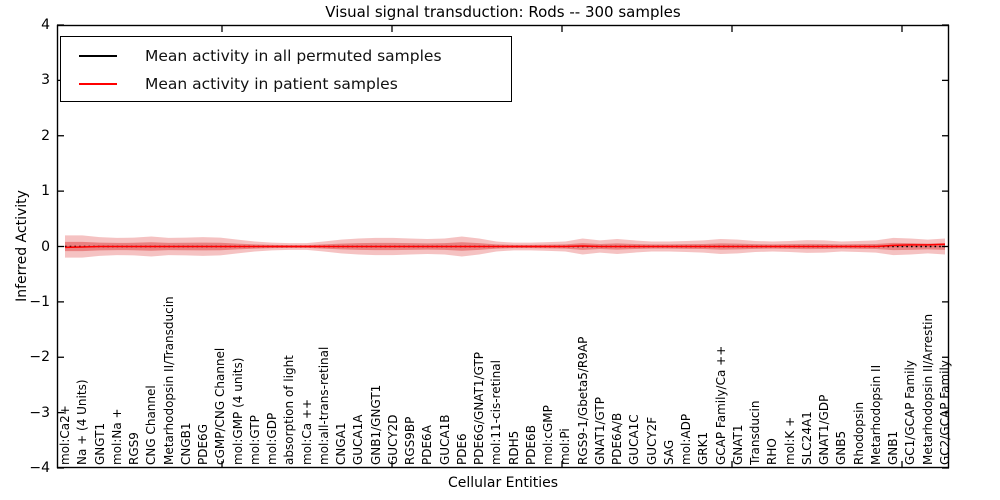  Describe the element at coordinates (271, 84) in the screenshot. I see `legend-label: Mean activity in patient samples` at that location.